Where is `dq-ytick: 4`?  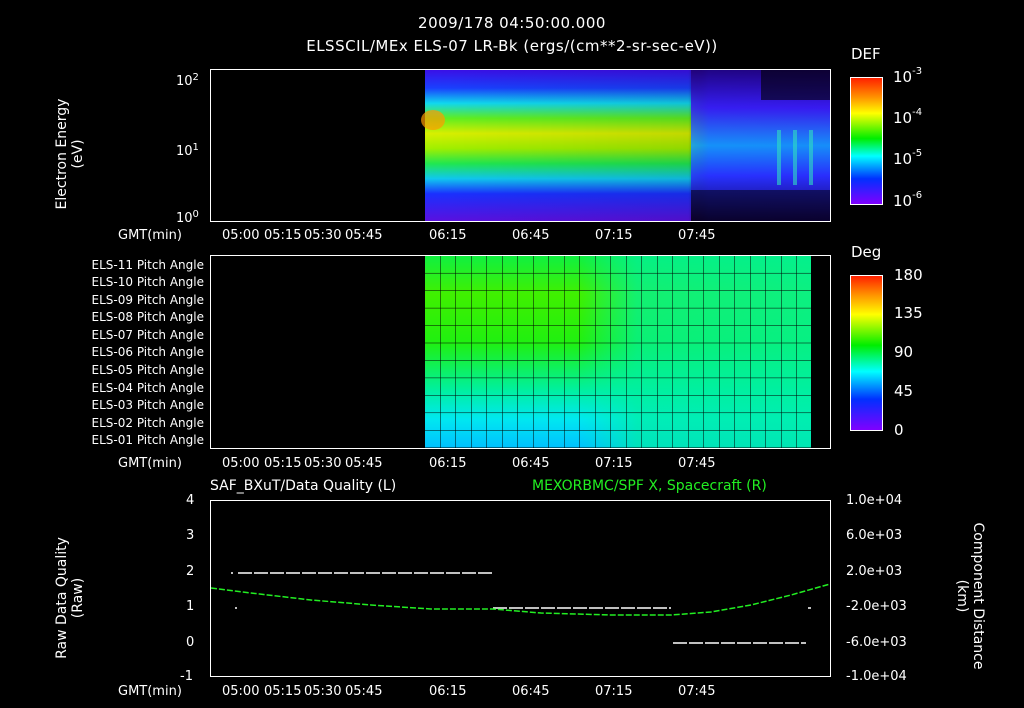 dq-ytick: 4 is located at coordinates (190, 500).